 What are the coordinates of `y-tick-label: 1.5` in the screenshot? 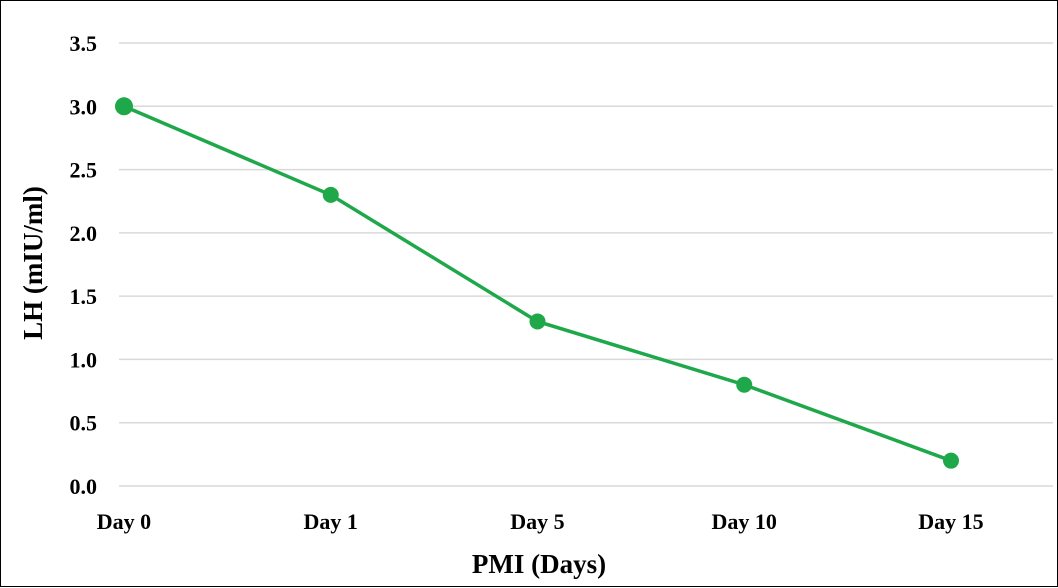 It's located at (84, 296).